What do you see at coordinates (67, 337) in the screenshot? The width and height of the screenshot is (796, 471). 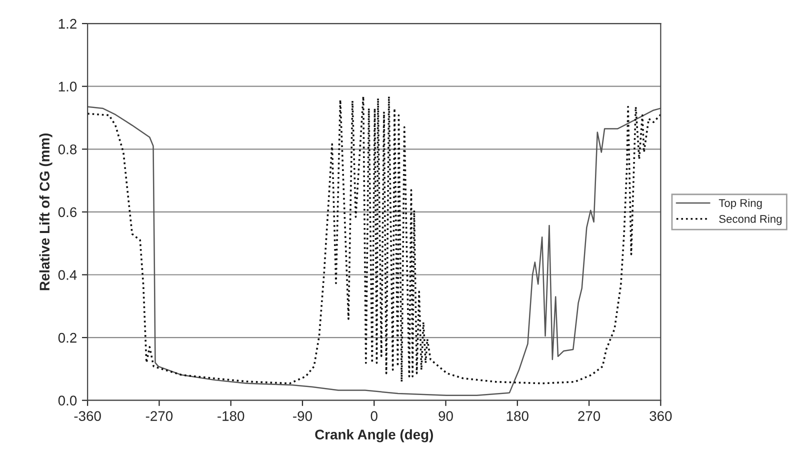 I see `y-tick-label: 0.2` at bounding box center [67, 337].